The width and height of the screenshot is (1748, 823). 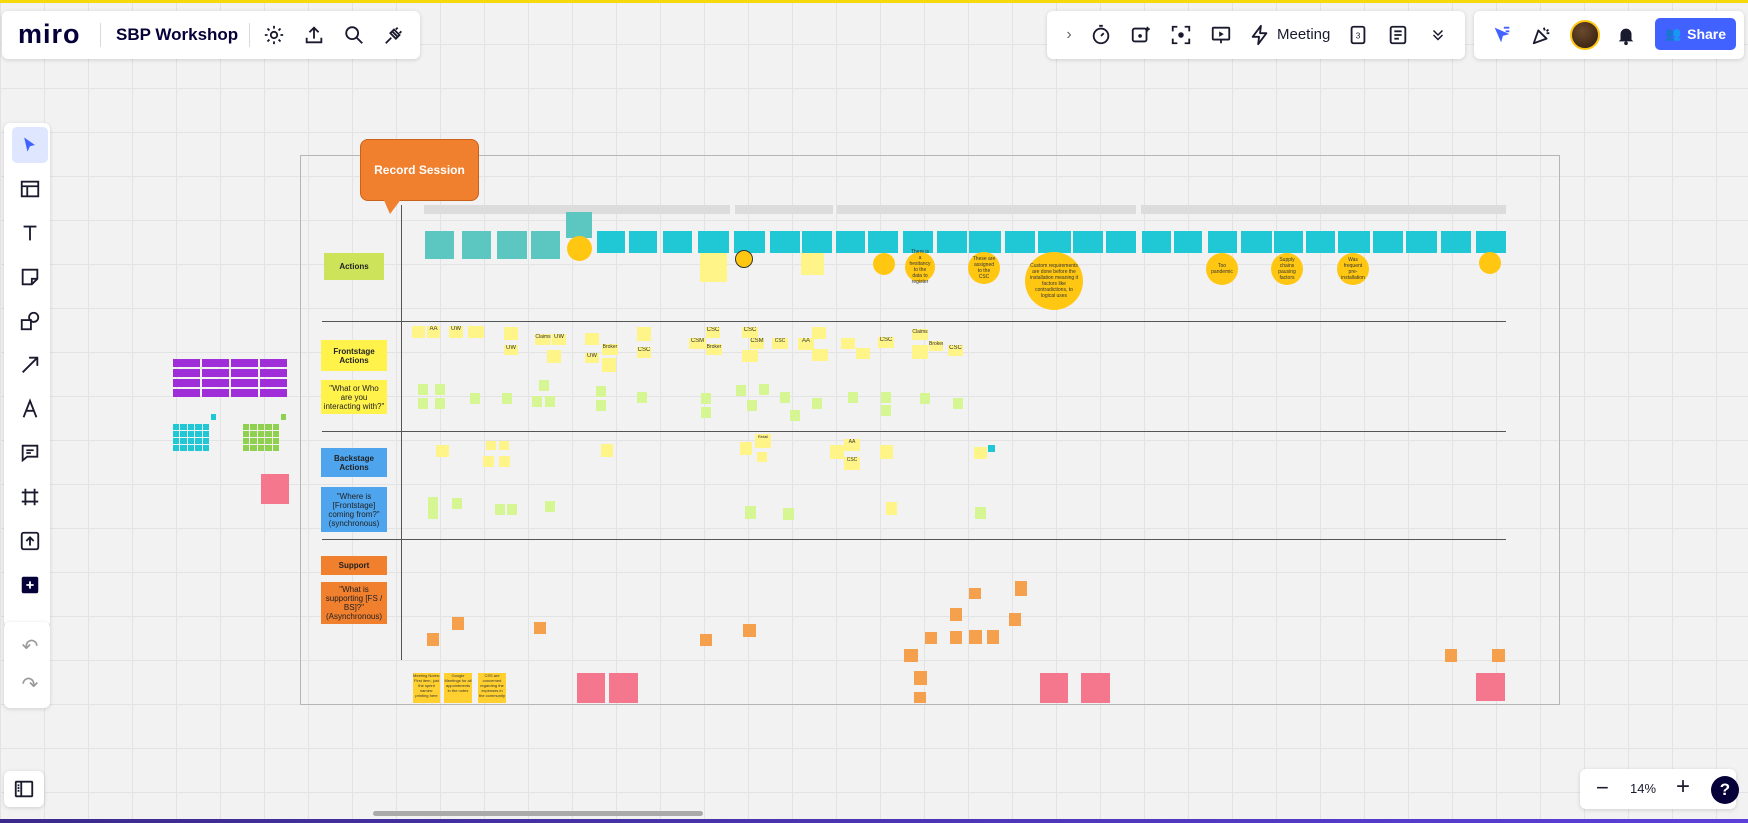 I want to click on backstage-cyan-sticky, so click(x=991, y=448).